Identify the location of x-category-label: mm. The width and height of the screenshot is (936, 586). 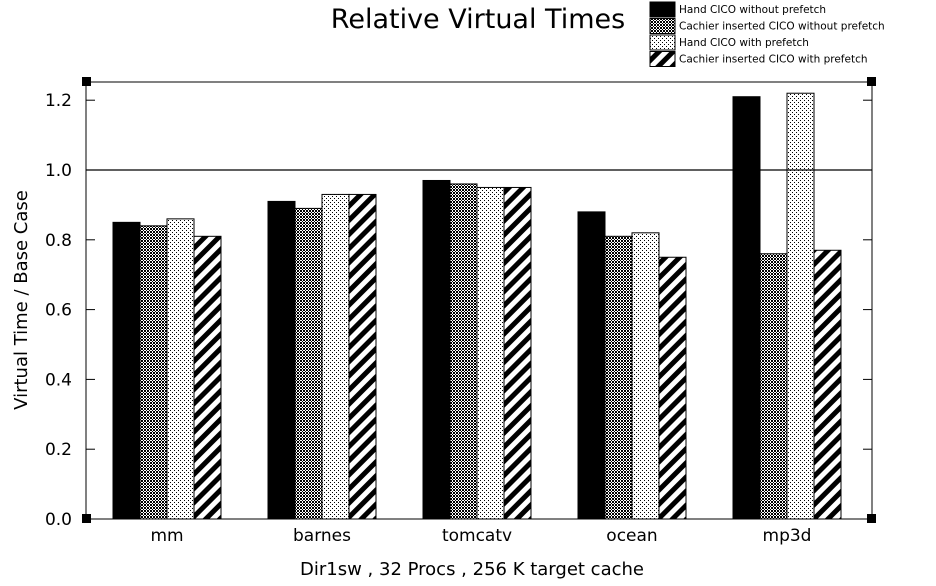
(166, 536).